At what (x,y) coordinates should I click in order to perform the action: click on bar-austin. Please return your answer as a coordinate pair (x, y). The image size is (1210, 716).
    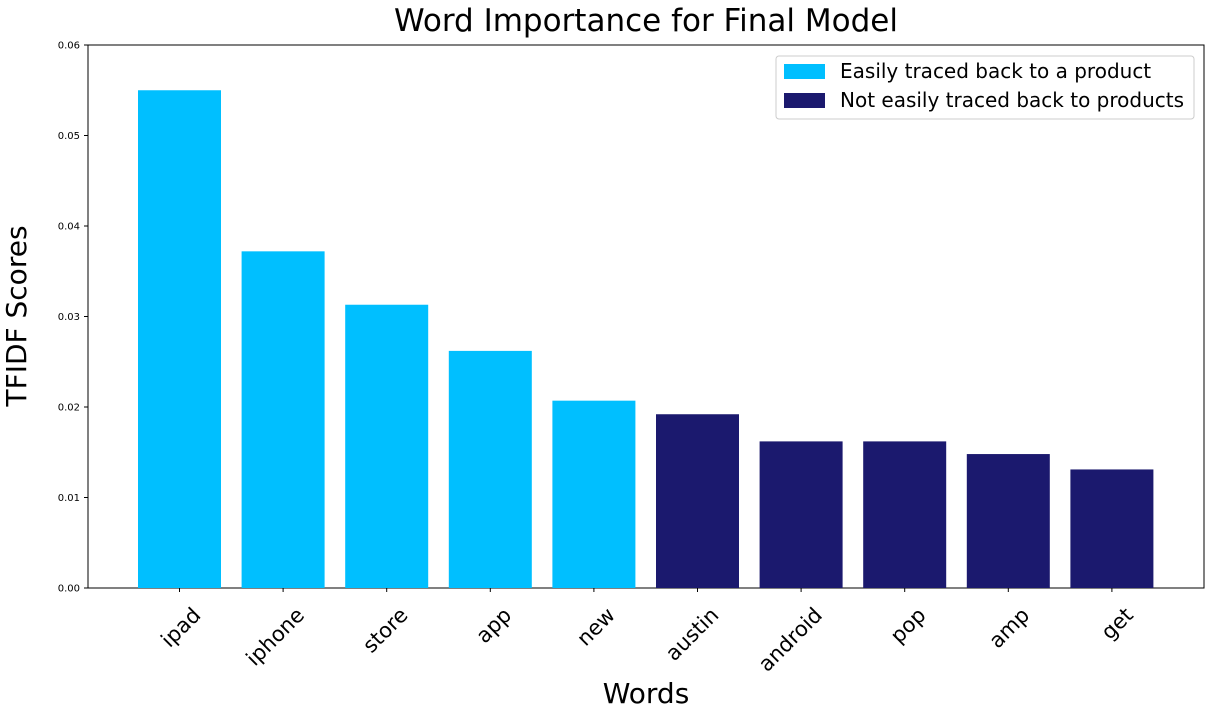
    Looking at the image, I should click on (697, 501).